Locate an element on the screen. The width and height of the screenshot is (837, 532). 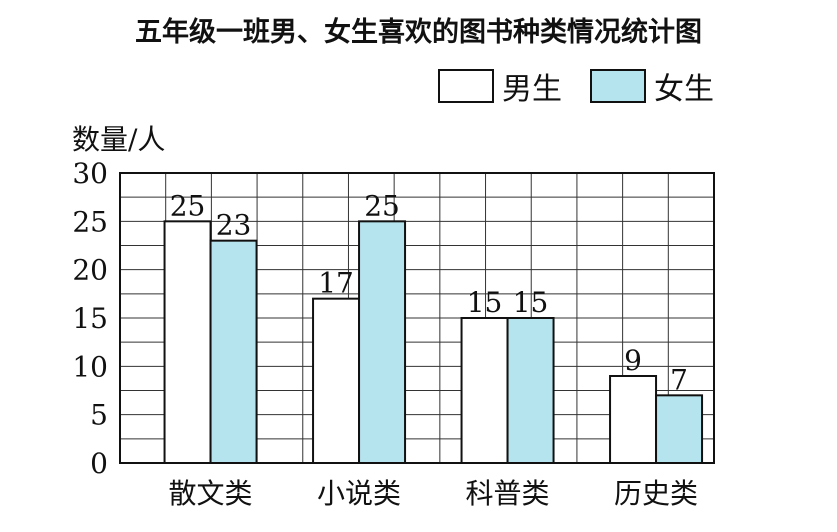
data-label-boys: 15 is located at coordinates (485, 302).